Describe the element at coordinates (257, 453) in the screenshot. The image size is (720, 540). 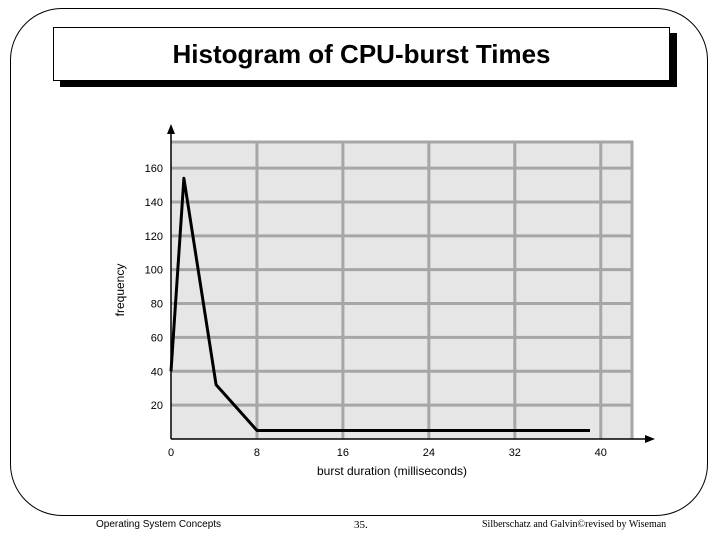
I see `x-tick-label: 8` at that location.